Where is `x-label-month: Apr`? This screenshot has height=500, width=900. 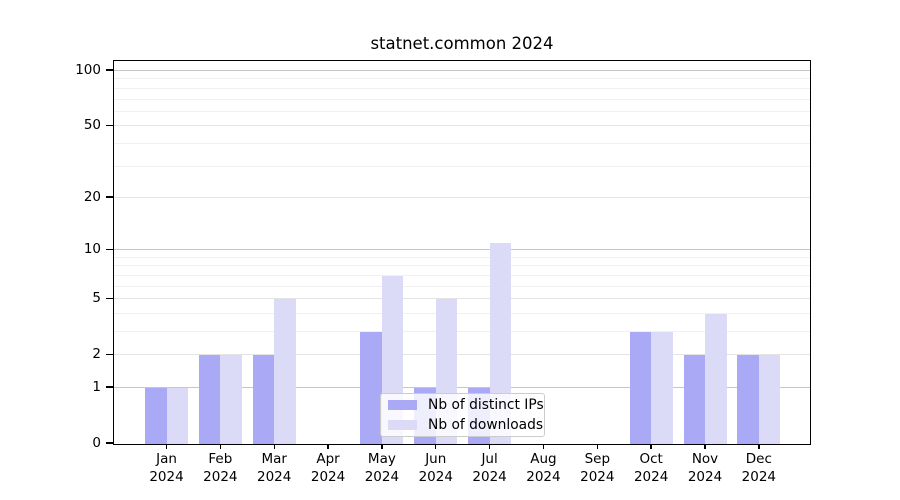
x-label-month: Apr is located at coordinates (328, 459).